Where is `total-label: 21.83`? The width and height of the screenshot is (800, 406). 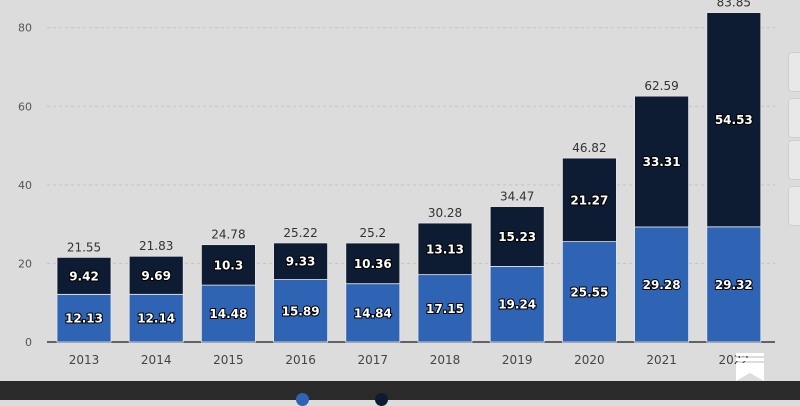
total-label: 21.83 is located at coordinates (156, 246).